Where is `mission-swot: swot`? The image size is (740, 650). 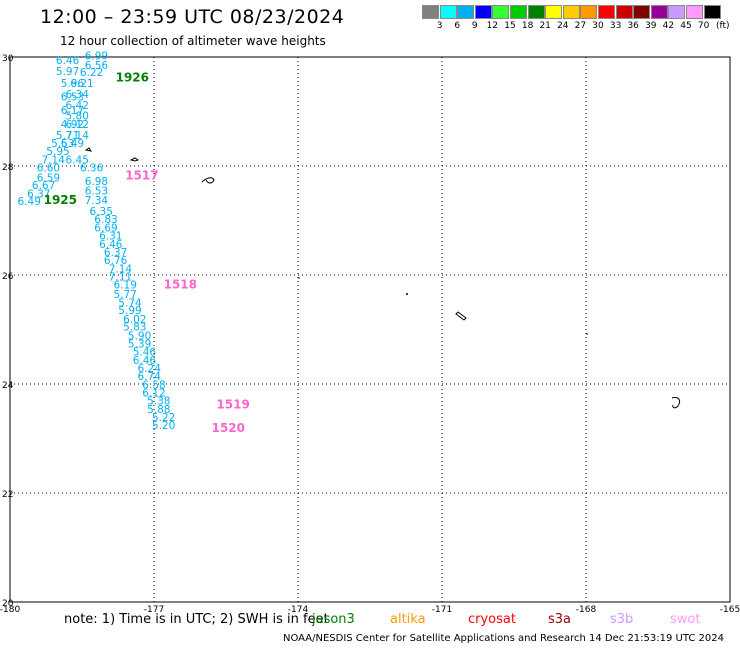 mission-swot: swot is located at coordinates (685, 619).